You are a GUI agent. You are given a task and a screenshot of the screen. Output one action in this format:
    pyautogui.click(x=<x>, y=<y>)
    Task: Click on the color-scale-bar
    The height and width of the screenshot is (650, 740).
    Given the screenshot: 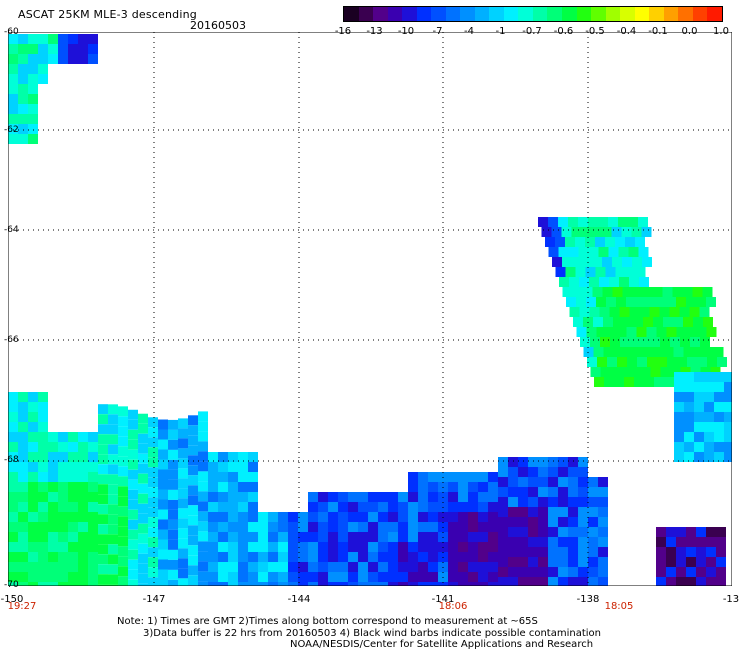 What is the action you would take?
    pyautogui.click(x=533, y=14)
    